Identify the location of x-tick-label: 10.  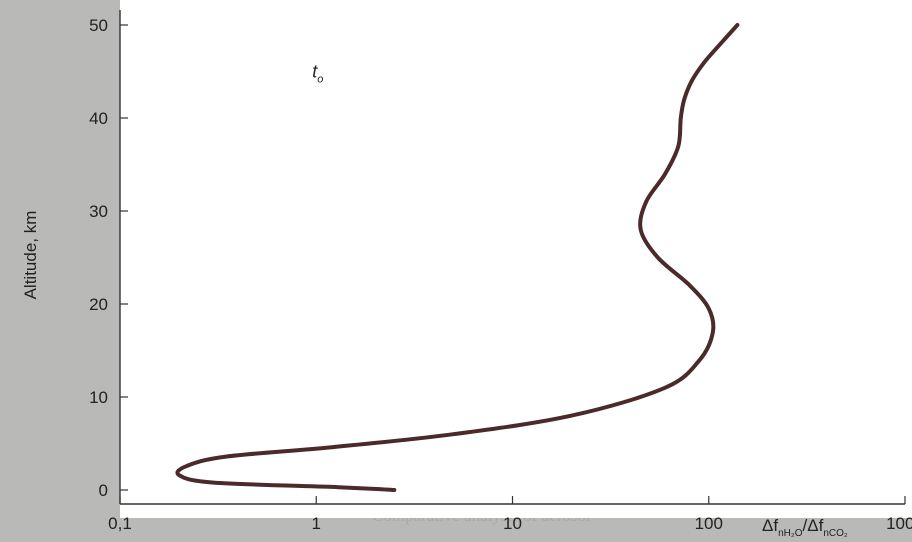
(512, 523).